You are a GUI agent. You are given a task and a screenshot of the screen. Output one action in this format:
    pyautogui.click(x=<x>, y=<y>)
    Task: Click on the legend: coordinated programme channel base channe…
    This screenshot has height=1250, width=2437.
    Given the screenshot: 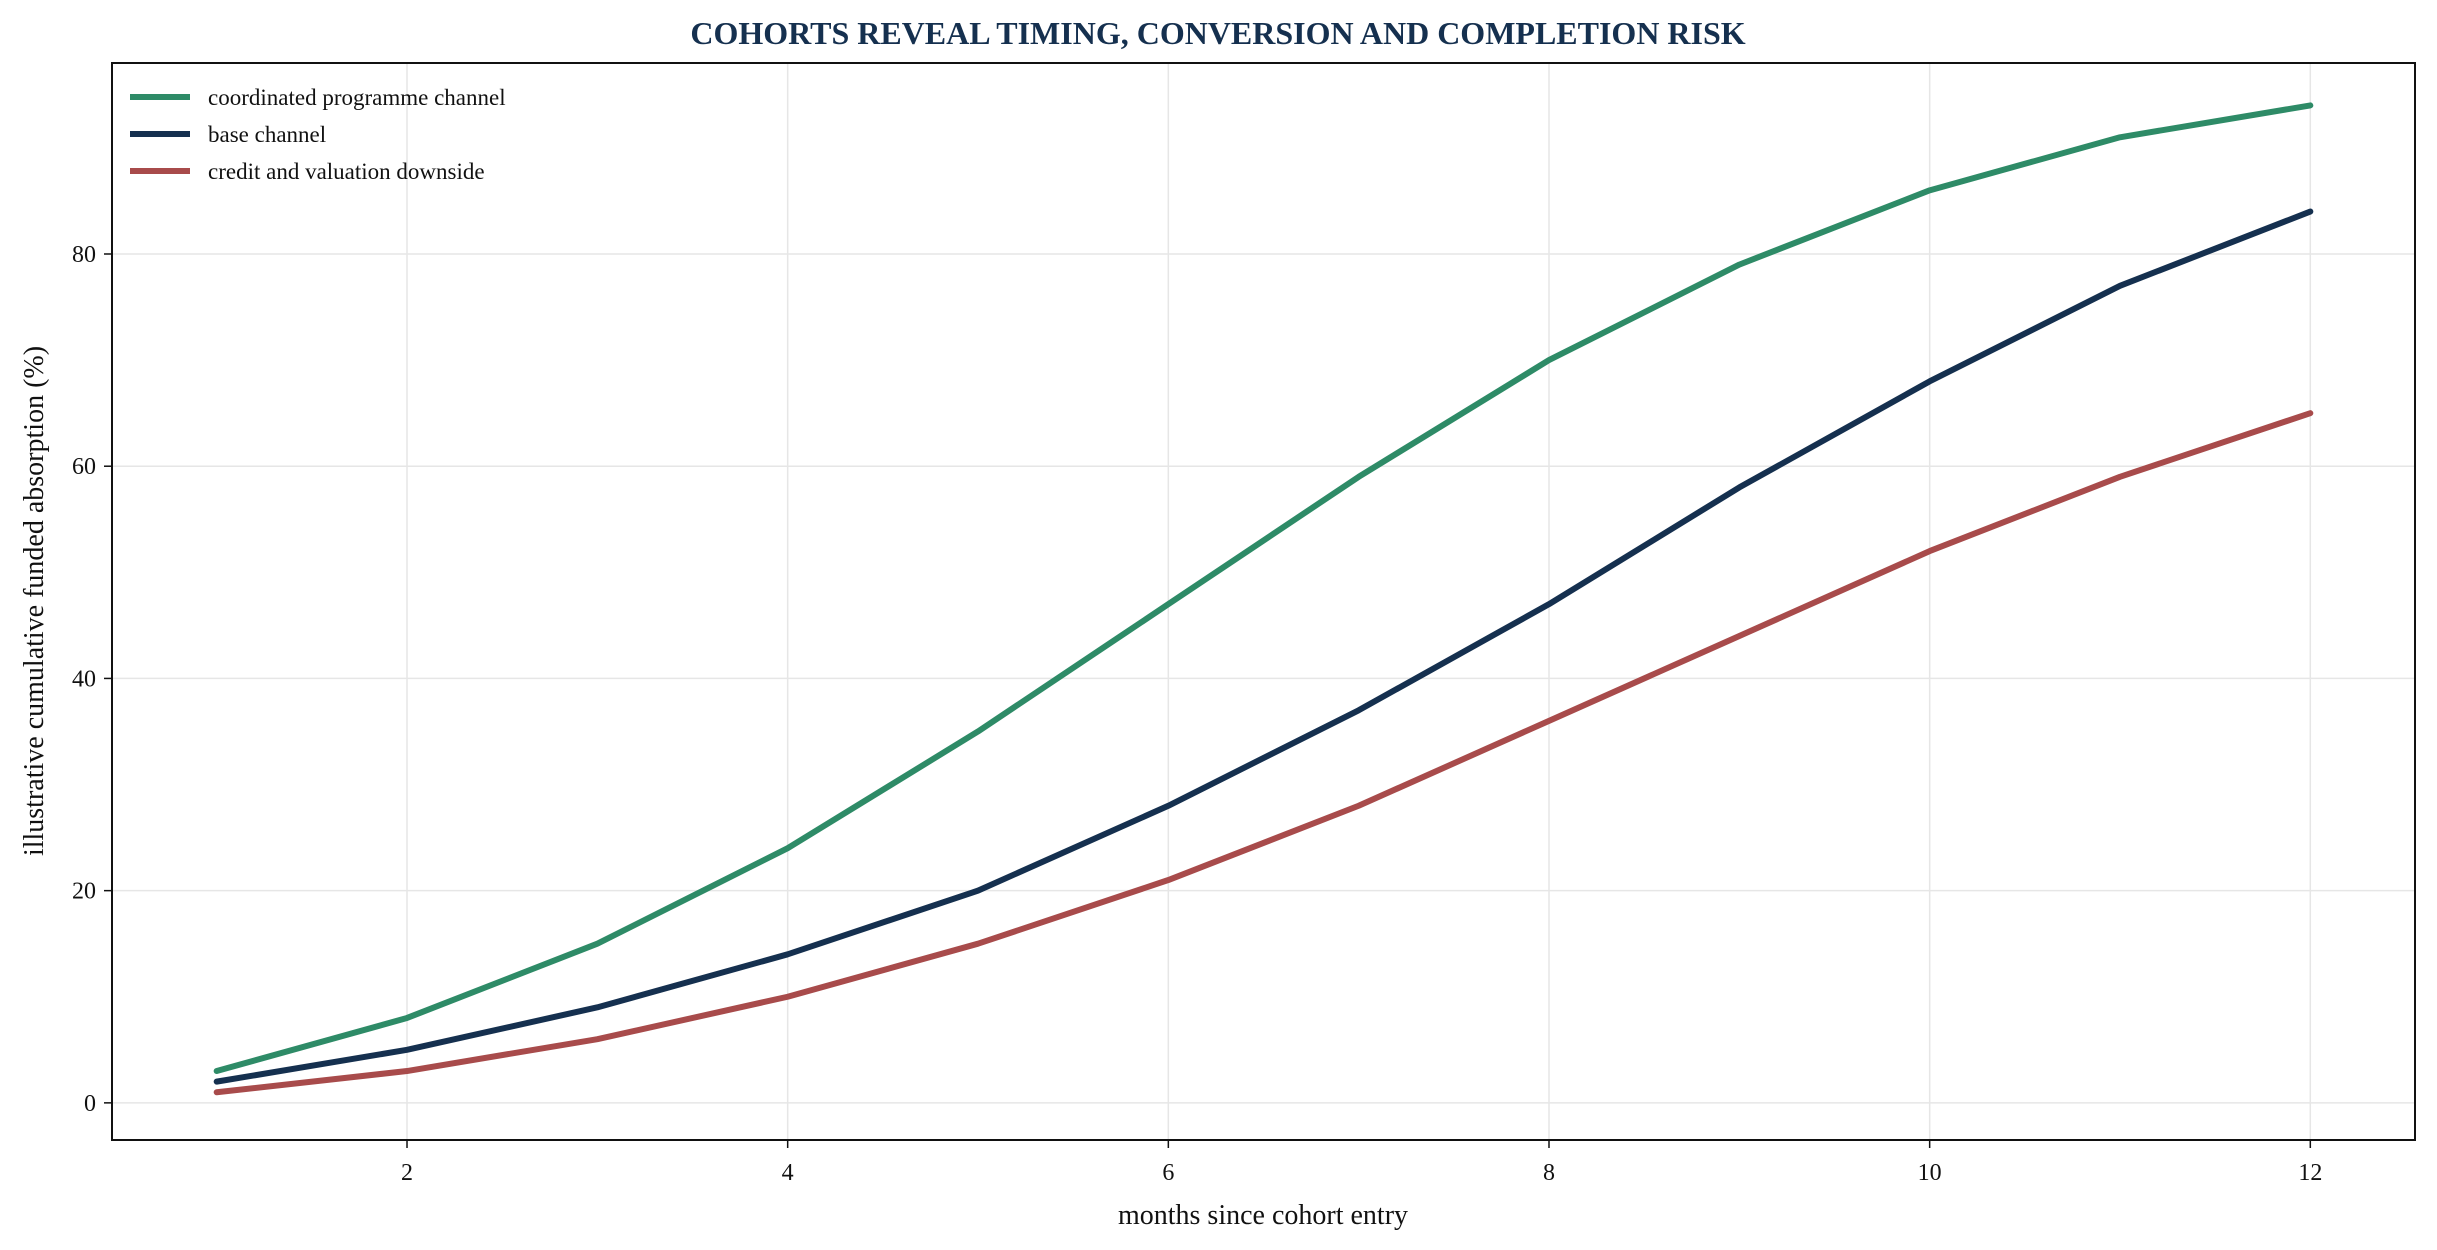 What is the action you would take?
    pyautogui.click(x=318, y=134)
    